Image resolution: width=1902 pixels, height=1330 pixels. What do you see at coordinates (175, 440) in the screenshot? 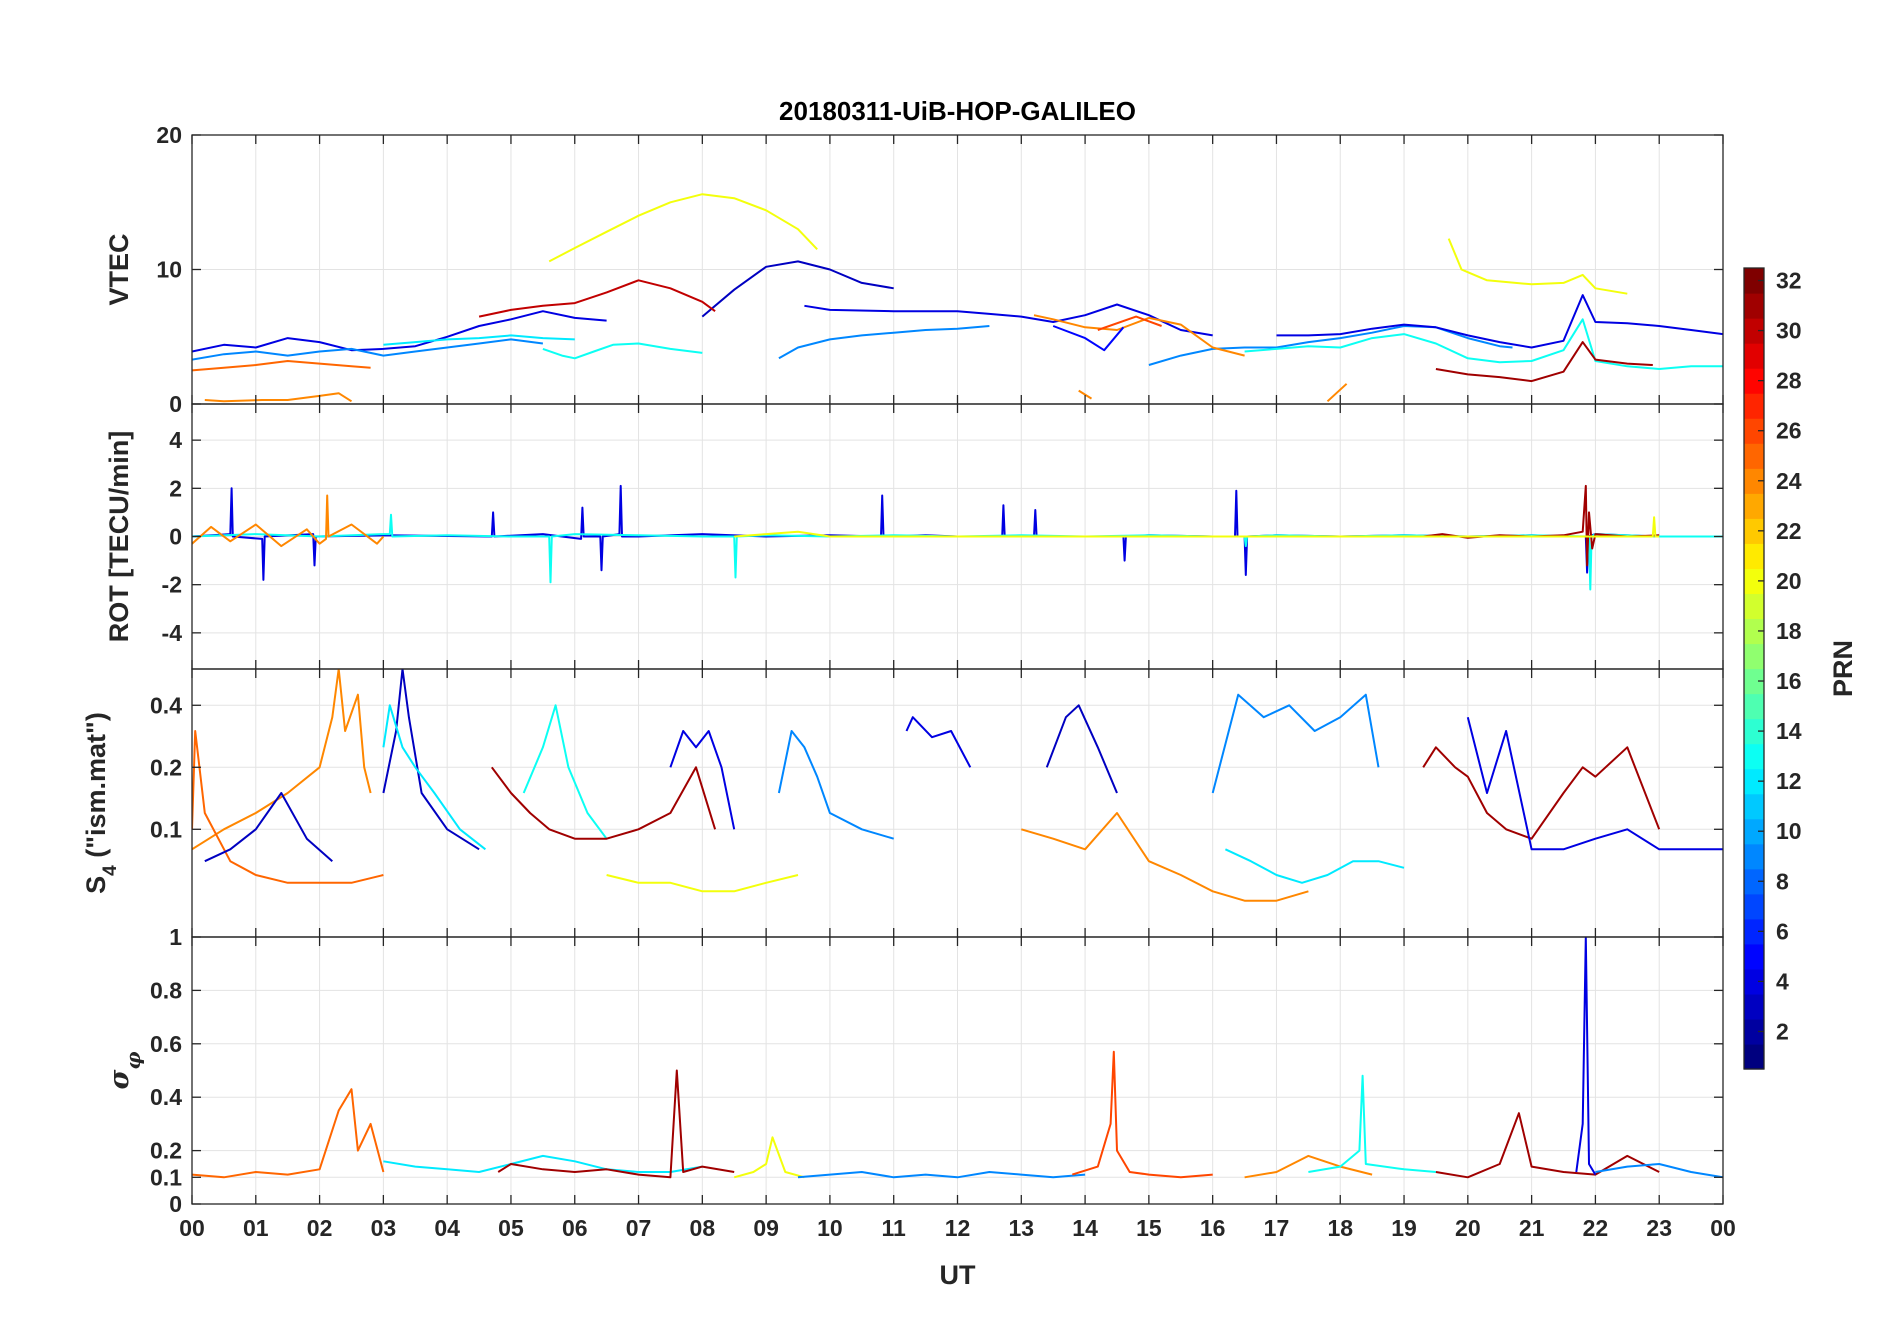
I see `y-tick-label: 4` at bounding box center [175, 440].